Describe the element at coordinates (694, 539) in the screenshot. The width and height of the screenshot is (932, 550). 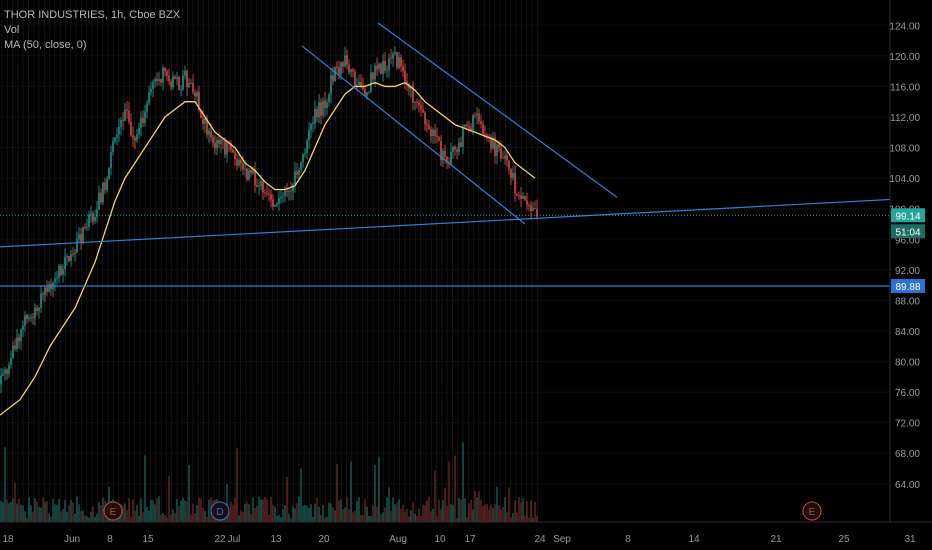
I see `time-tick-label: 14` at that location.